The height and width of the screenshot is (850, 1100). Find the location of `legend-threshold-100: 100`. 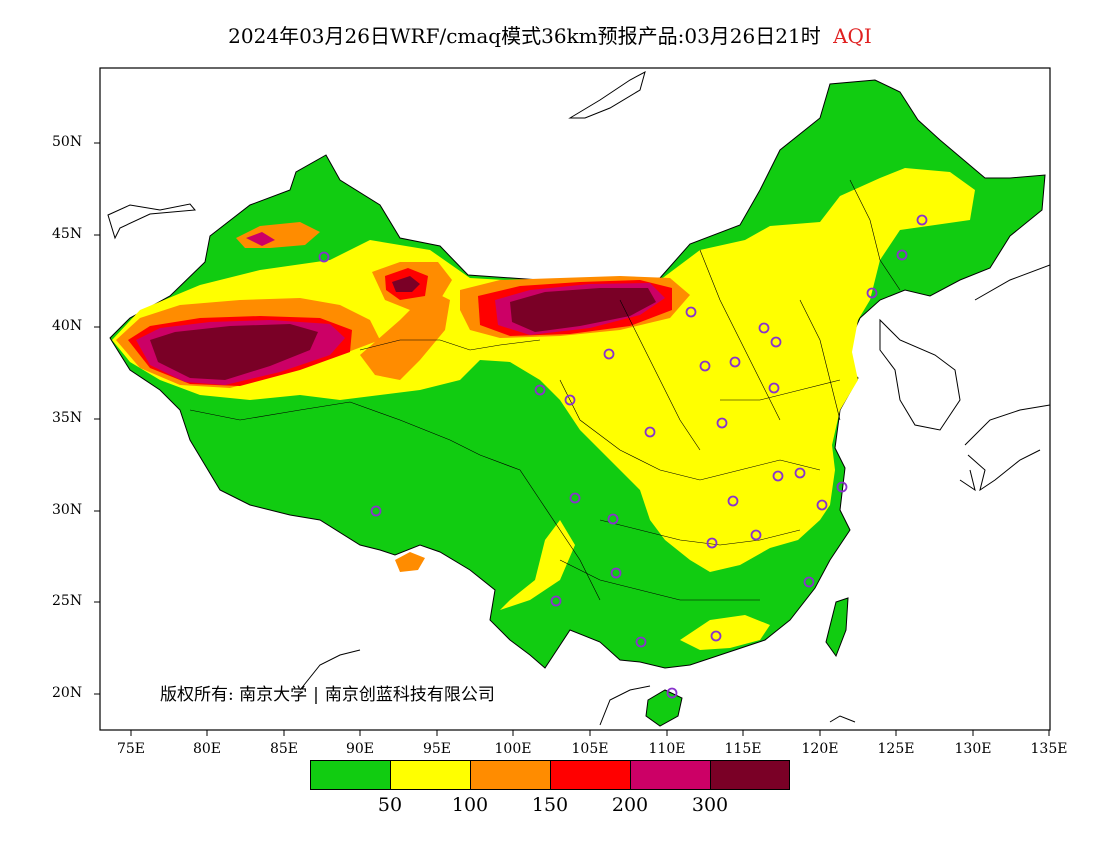

legend-threshold-100: 100 is located at coordinates (470, 805).